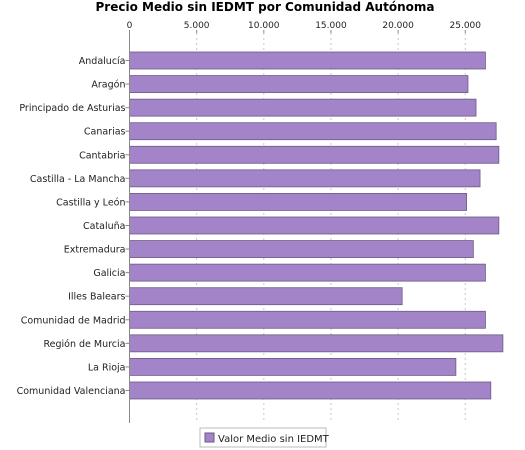  What do you see at coordinates (107, 367) in the screenshot?
I see `category-label: La Rioja` at bounding box center [107, 367].